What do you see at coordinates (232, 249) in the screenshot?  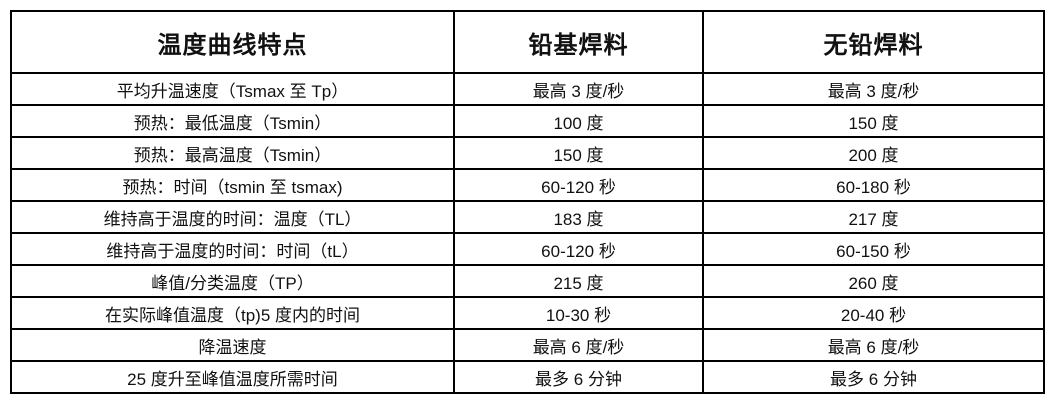 I see `feature-cell: 维持高于温度的时间：时间（tL）` at bounding box center [232, 249].